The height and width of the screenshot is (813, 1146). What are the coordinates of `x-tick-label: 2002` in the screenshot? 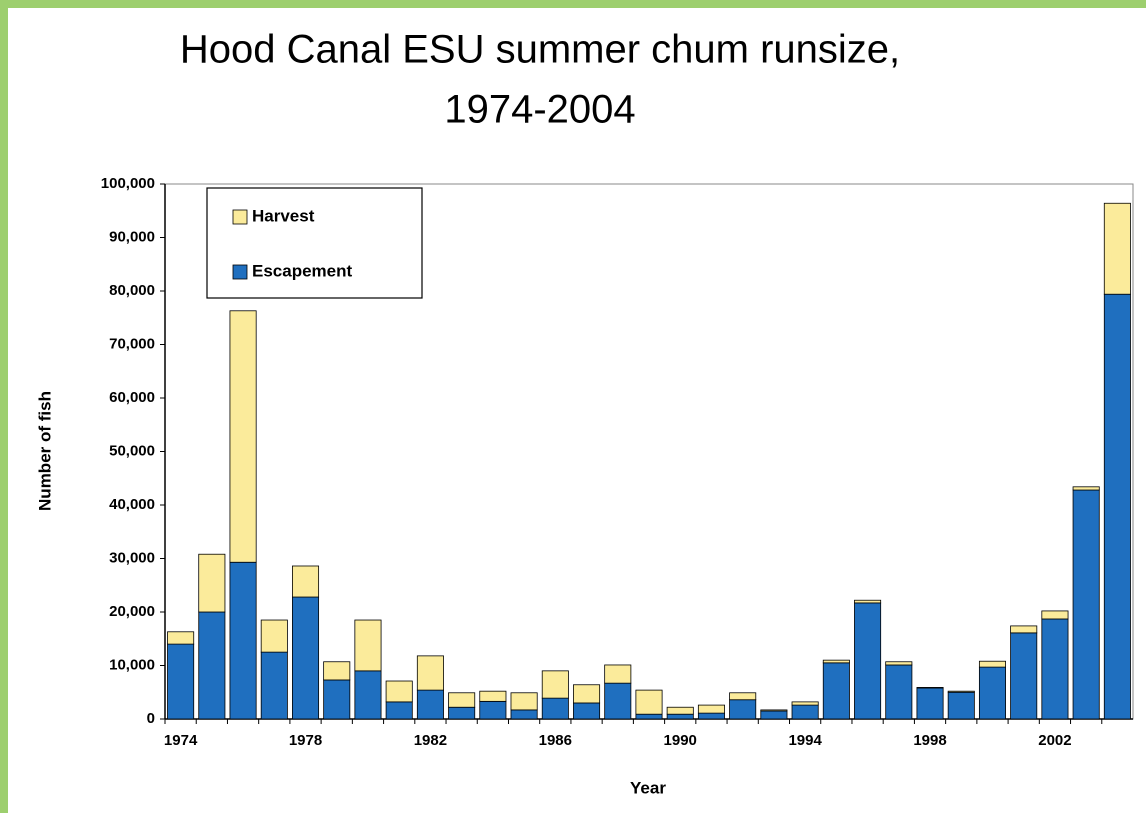 It's located at (1054, 740).